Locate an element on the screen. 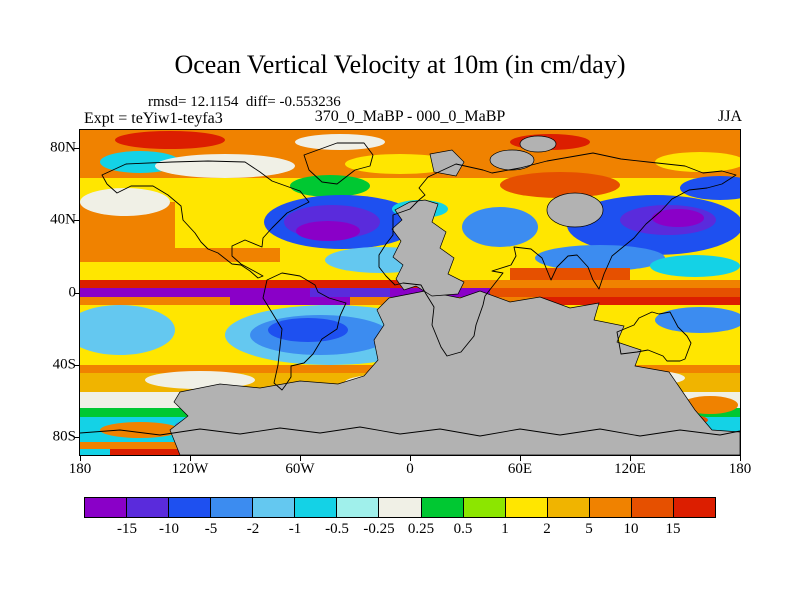 The width and height of the screenshot is (800, 600). coastline-australia is located at coordinates (654, 336).